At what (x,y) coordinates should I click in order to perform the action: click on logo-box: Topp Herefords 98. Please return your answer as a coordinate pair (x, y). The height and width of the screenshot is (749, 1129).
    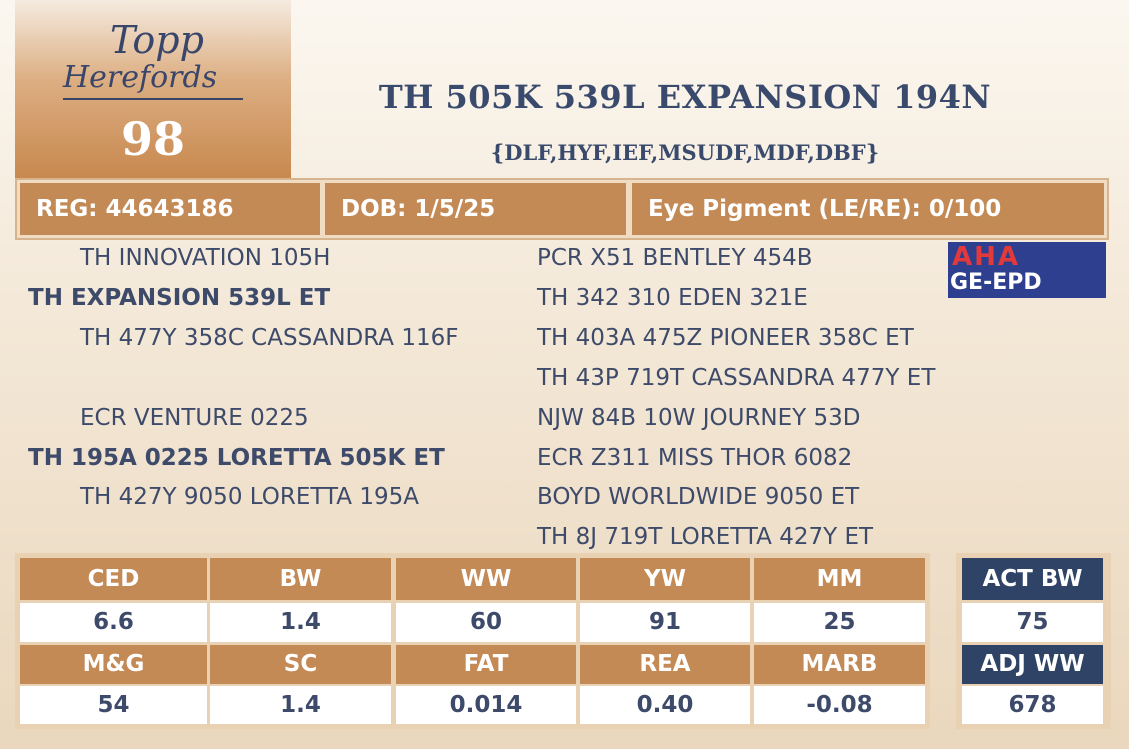
    Looking at the image, I should click on (153, 89).